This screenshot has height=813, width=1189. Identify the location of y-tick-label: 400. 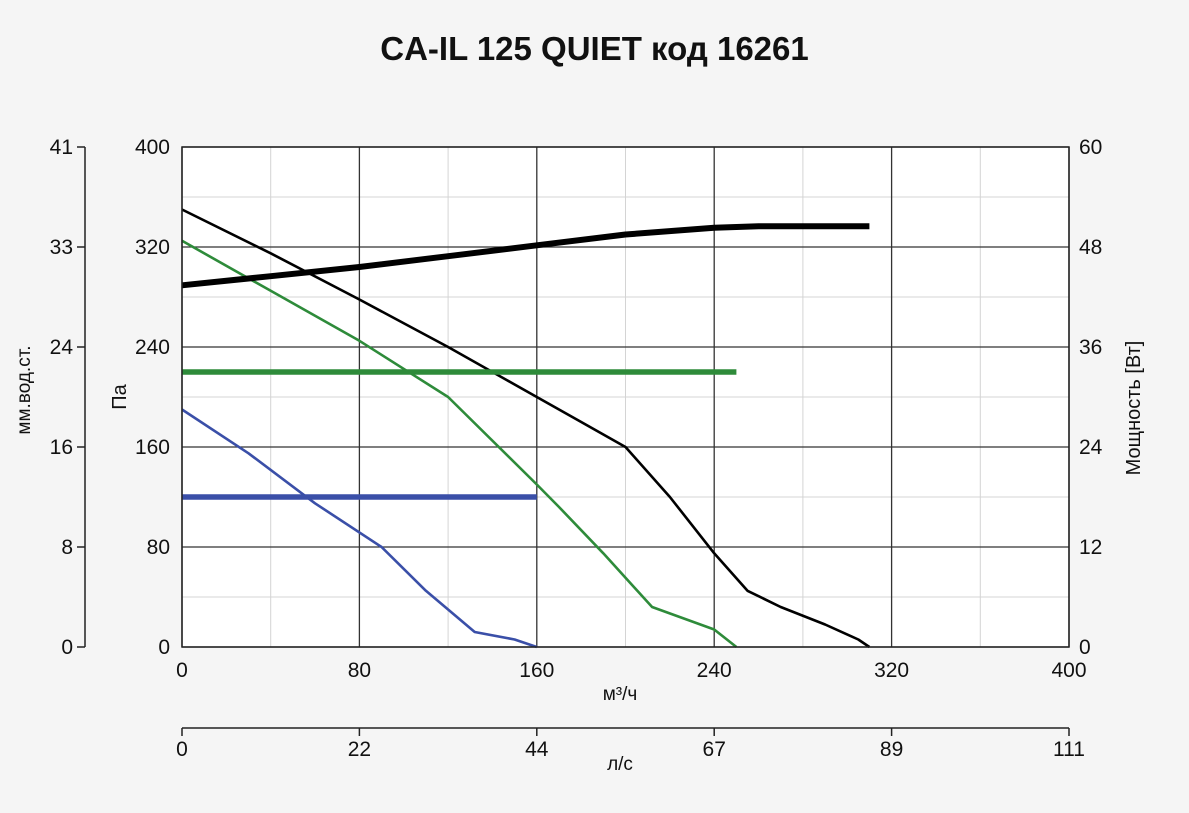
(152, 147).